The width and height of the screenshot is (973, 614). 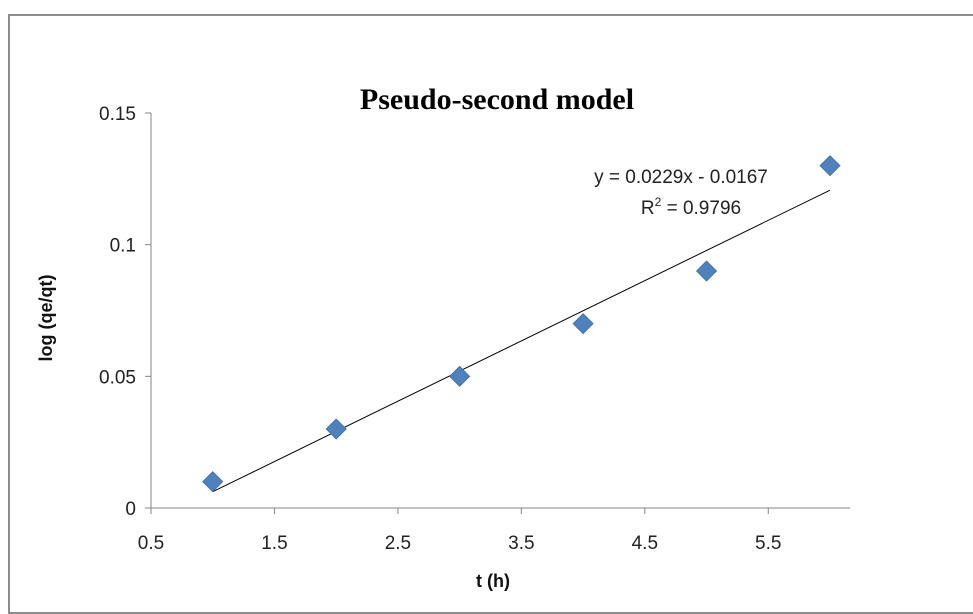 I want to click on y-axis-title: log (qe/qt), so click(x=46, y=318).